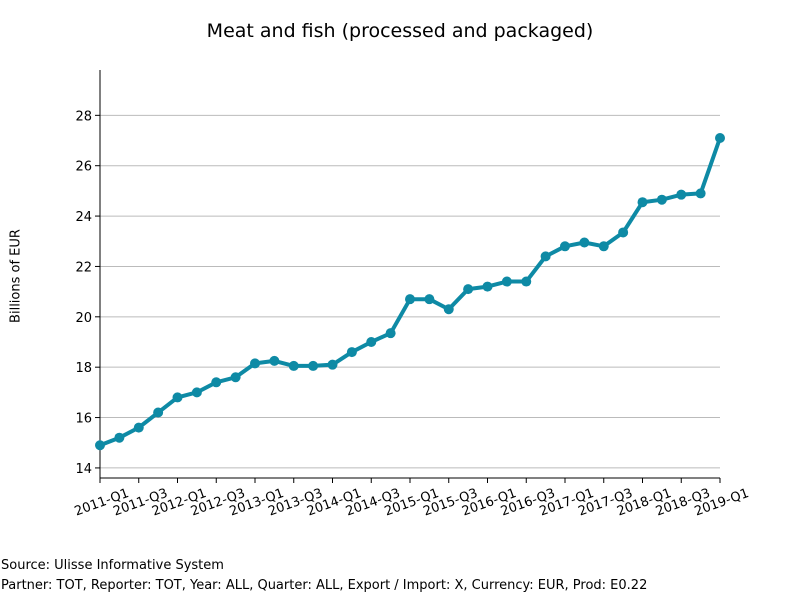 Image resolution: width=800 pixels, height=600 pixels. What do you see at coordinates (83, 318) in the screenshot?
I see `y-tick-label: 20` at bounding box center [83, 318].